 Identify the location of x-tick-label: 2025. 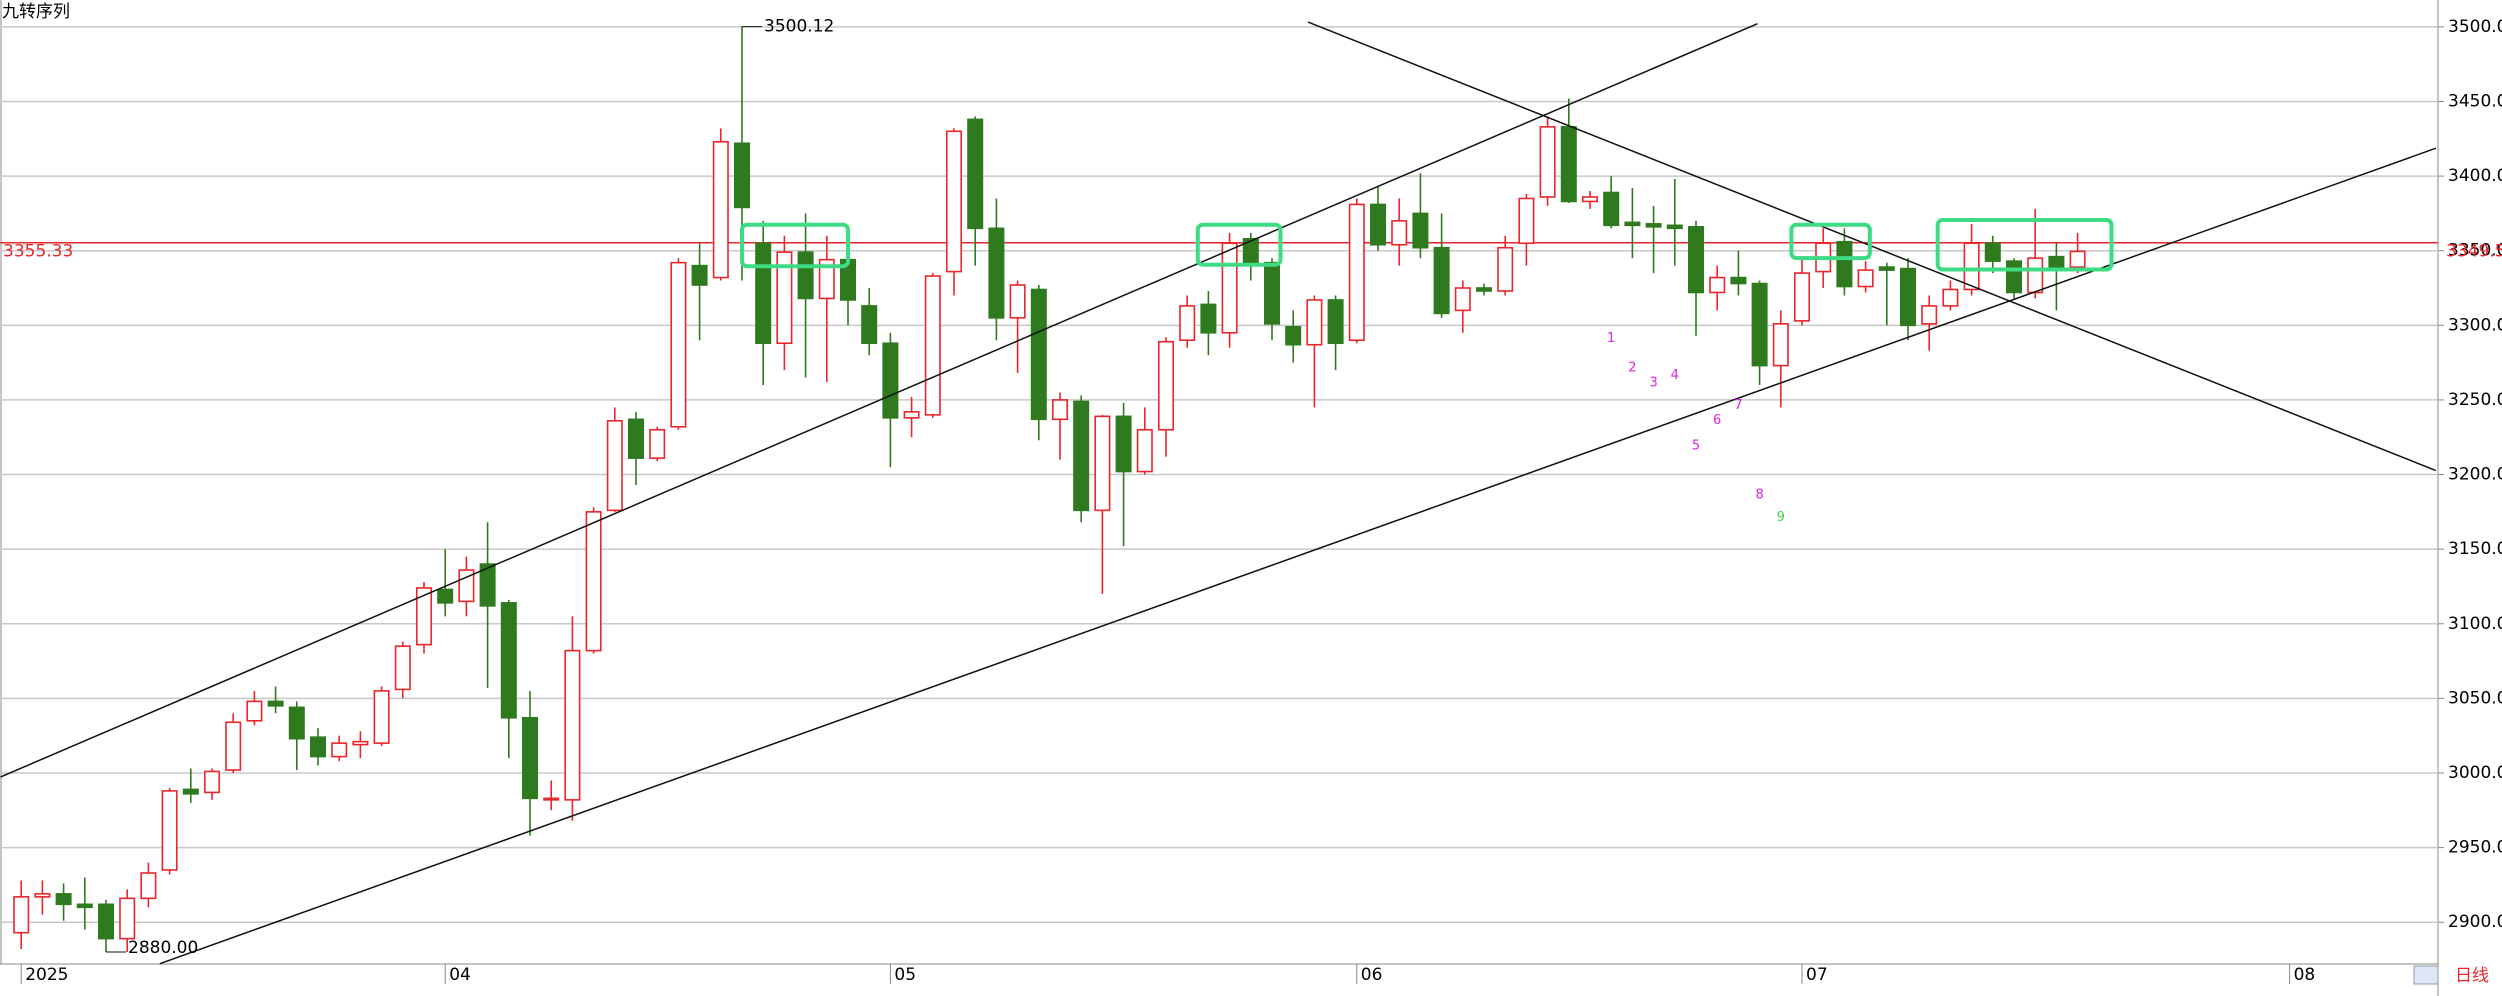
(46, 975).